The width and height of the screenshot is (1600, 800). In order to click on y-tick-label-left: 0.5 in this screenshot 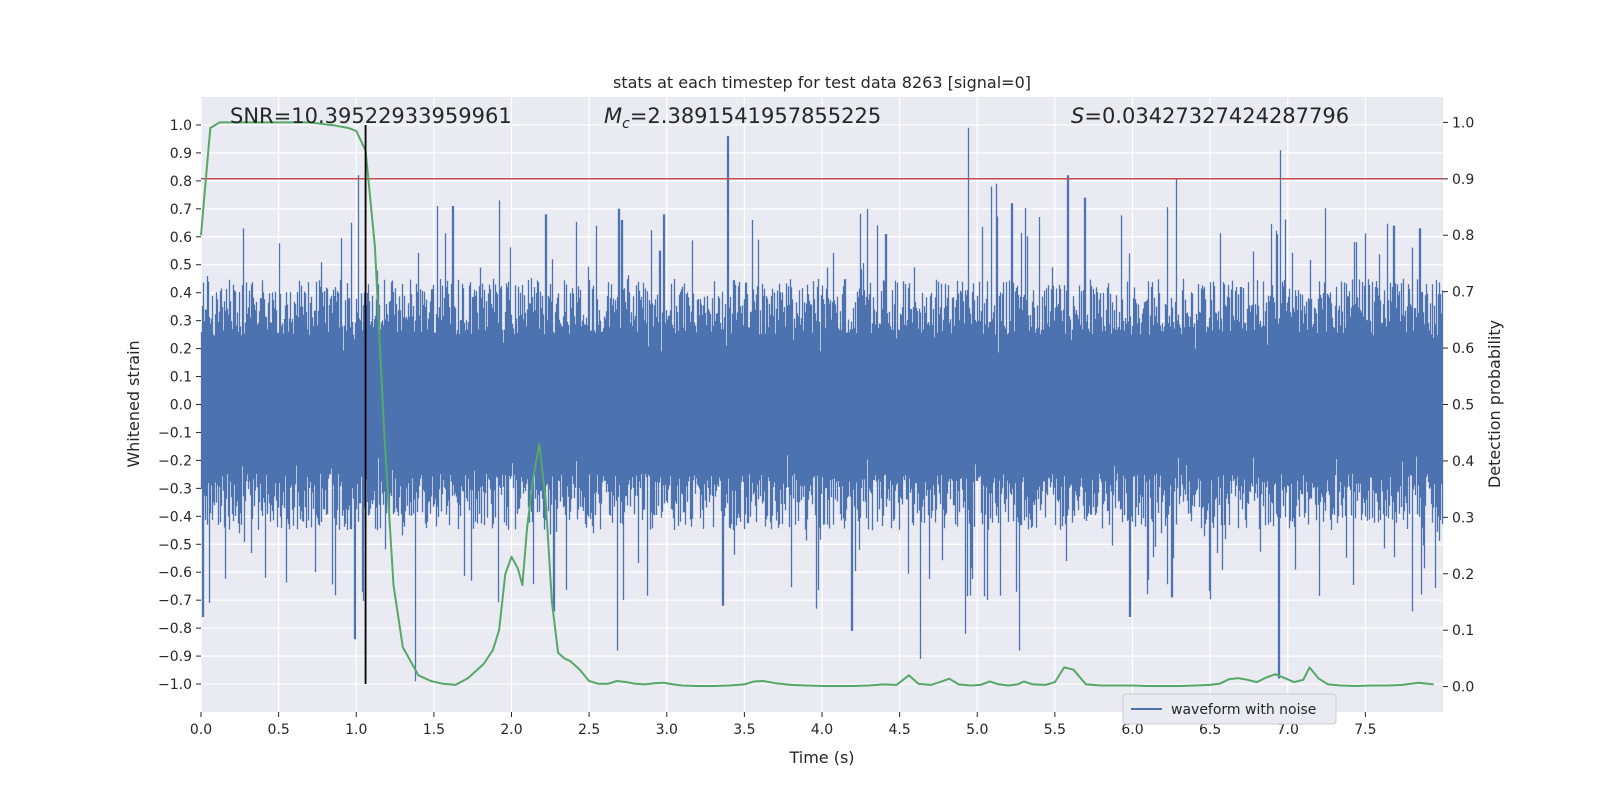, I will do `click(181, 266)`.